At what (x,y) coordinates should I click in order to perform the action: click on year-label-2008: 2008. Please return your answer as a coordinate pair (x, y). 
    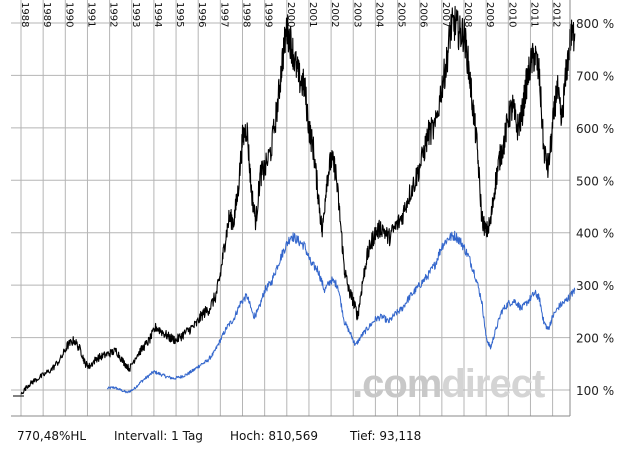
    Looking at the image, I should click on (467, 14).